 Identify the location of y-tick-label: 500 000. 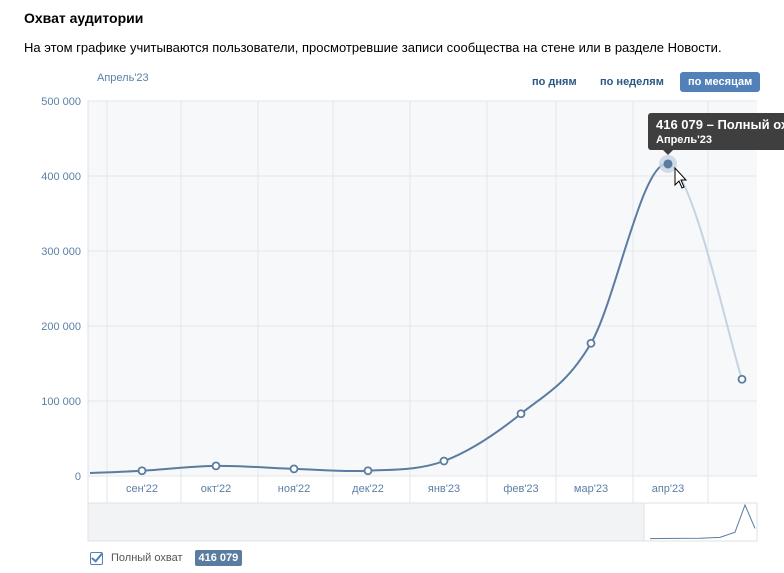
(61, 102).